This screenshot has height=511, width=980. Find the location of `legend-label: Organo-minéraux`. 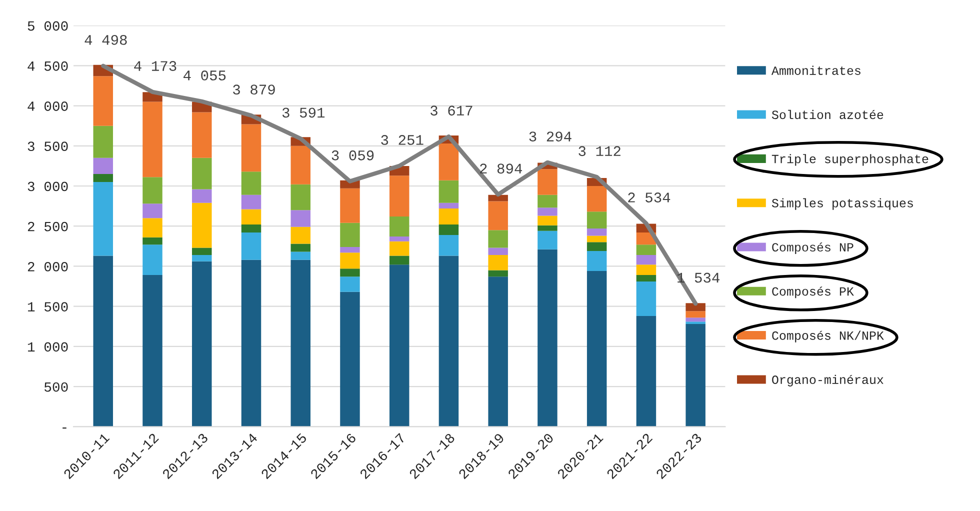

legend-label: Organo-minéraux is located at coordinates (828, 380).